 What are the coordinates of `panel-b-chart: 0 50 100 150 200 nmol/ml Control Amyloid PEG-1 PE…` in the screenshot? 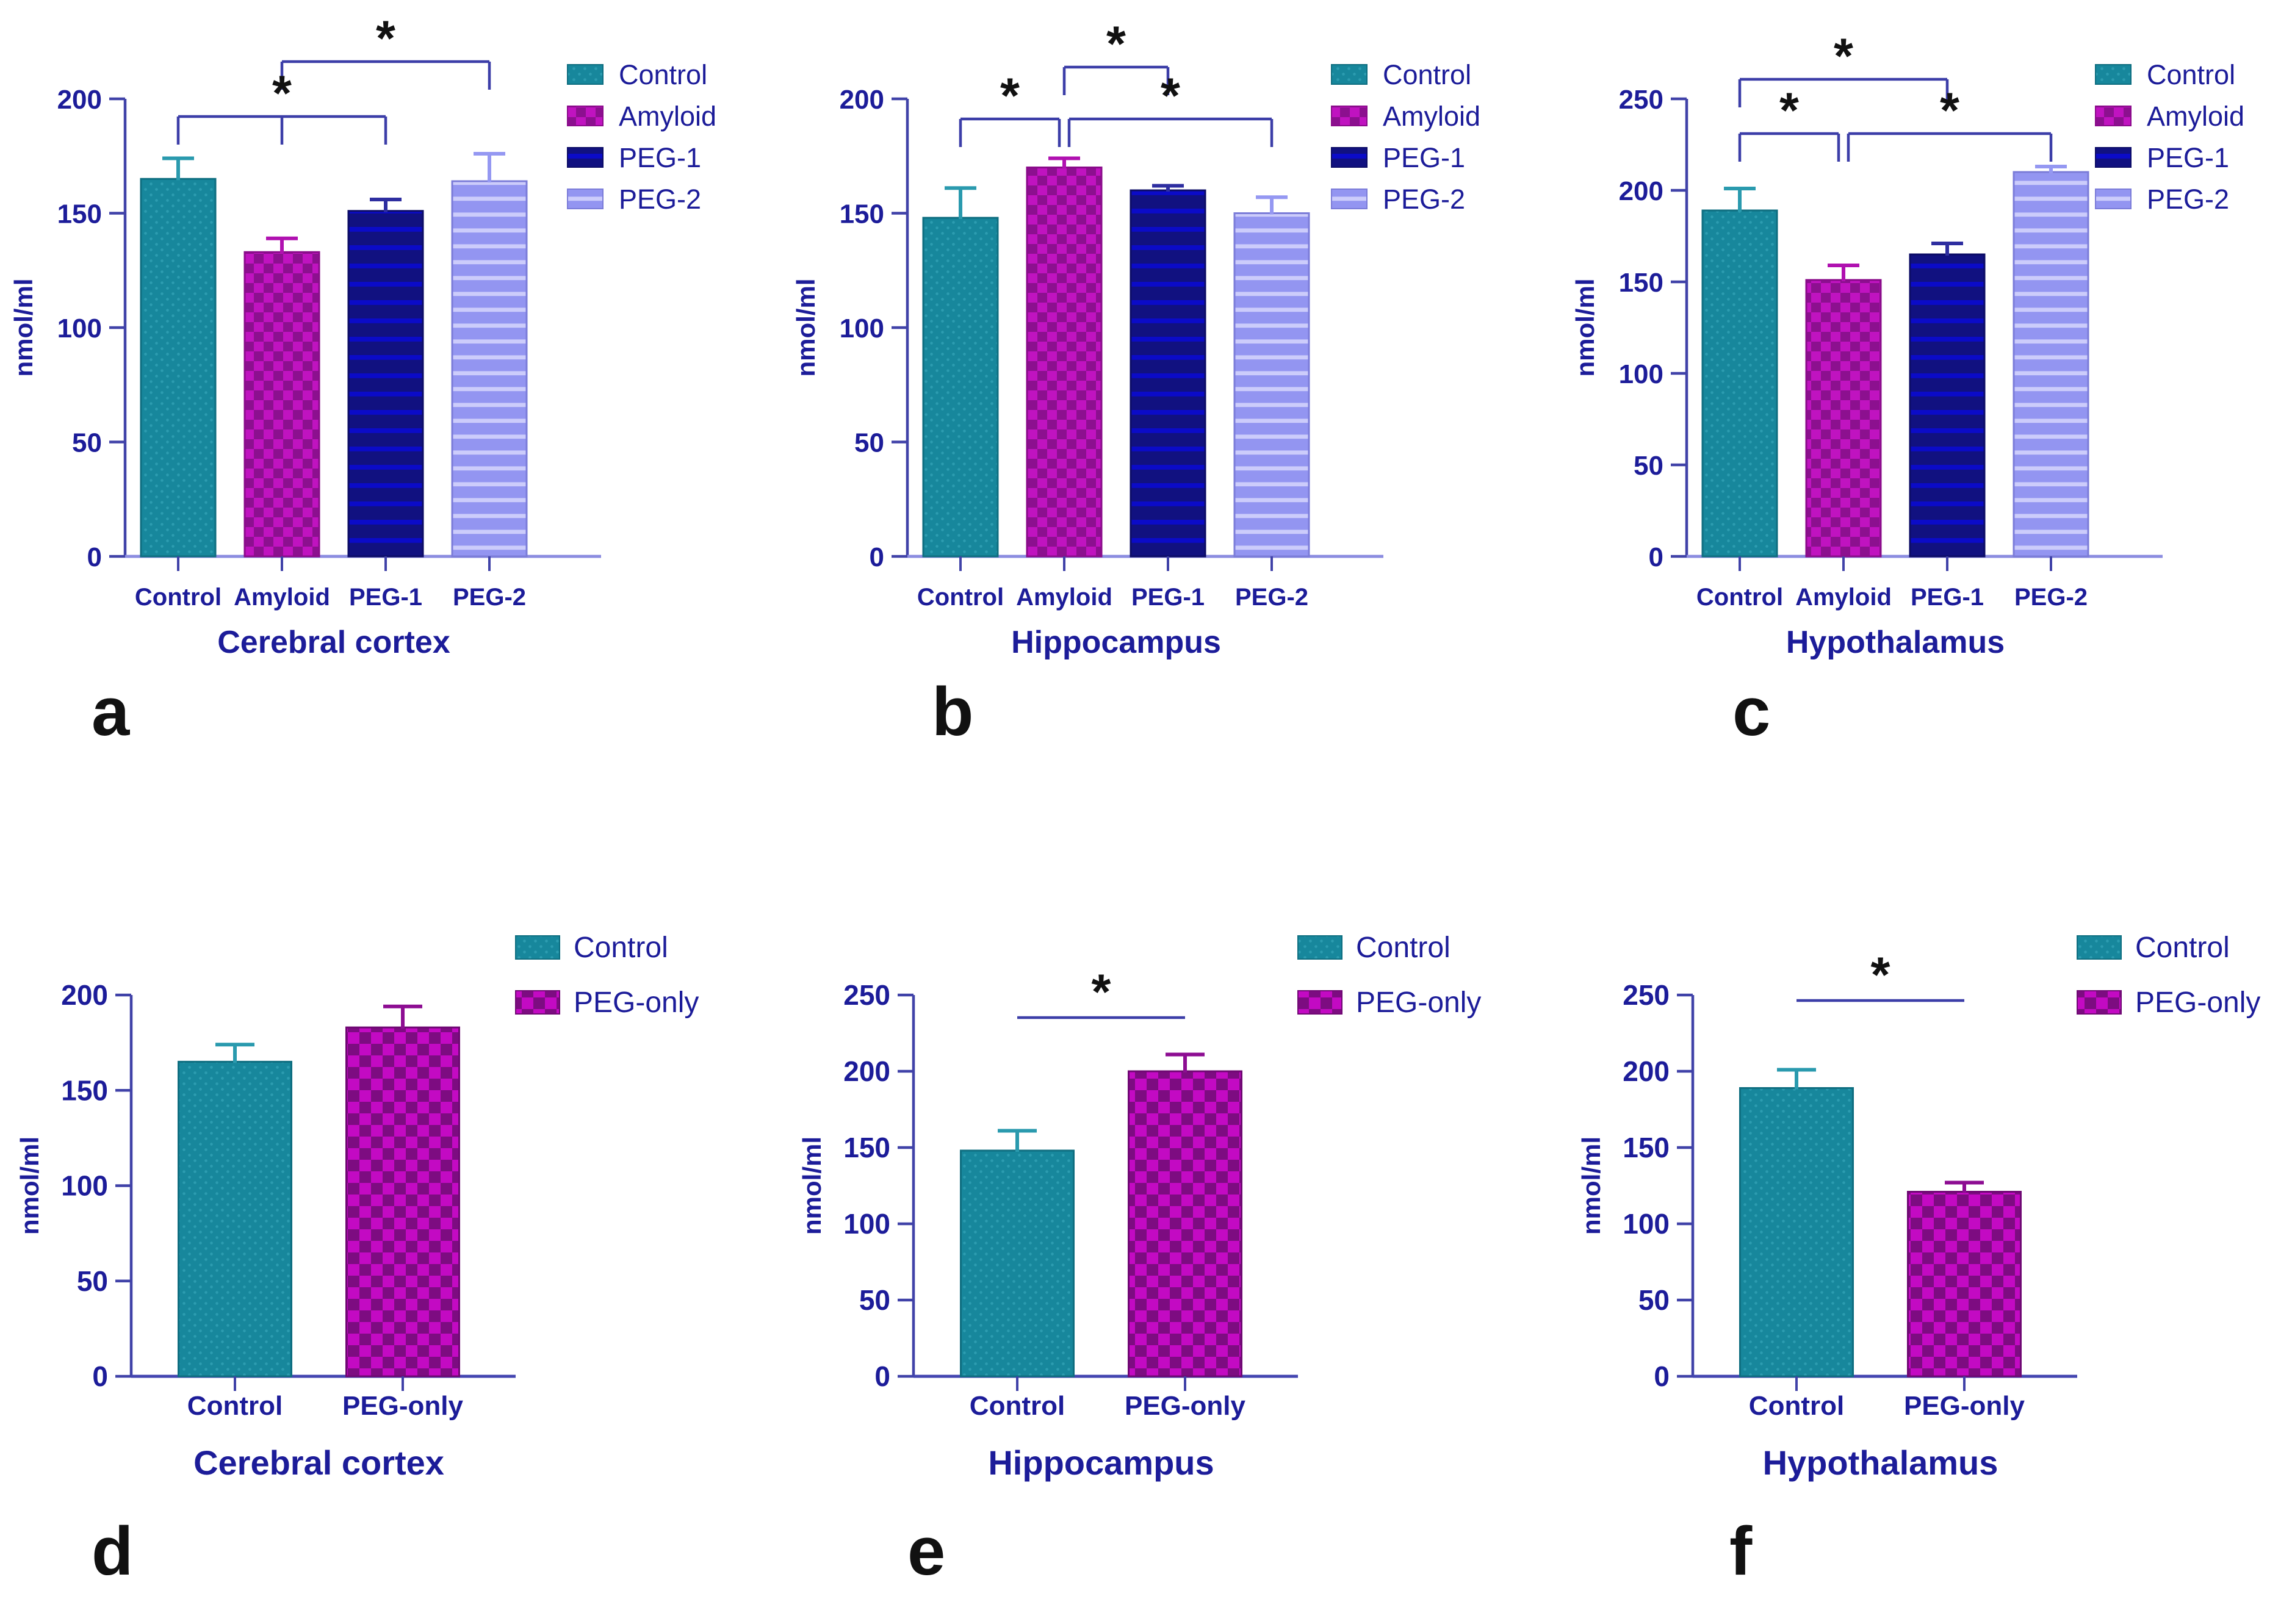 It's located at (1135, 383).